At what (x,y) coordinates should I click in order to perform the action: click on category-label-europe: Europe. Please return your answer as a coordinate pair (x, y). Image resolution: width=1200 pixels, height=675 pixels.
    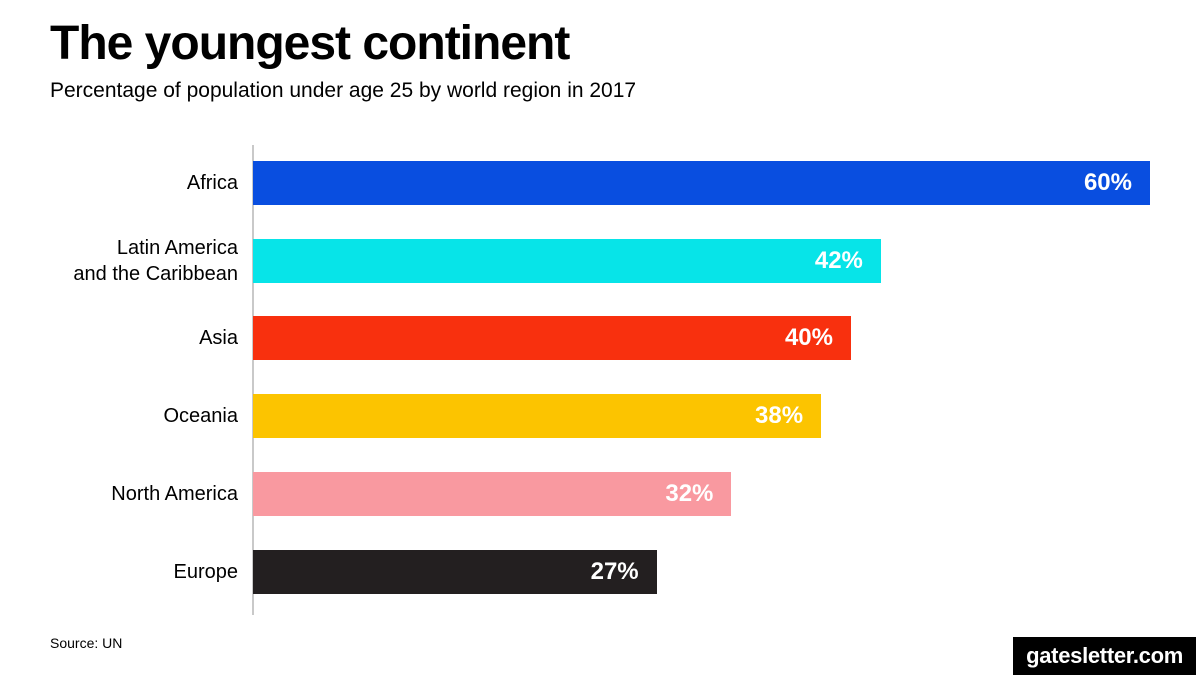
    Looking at the image, I should click on (206, 571).